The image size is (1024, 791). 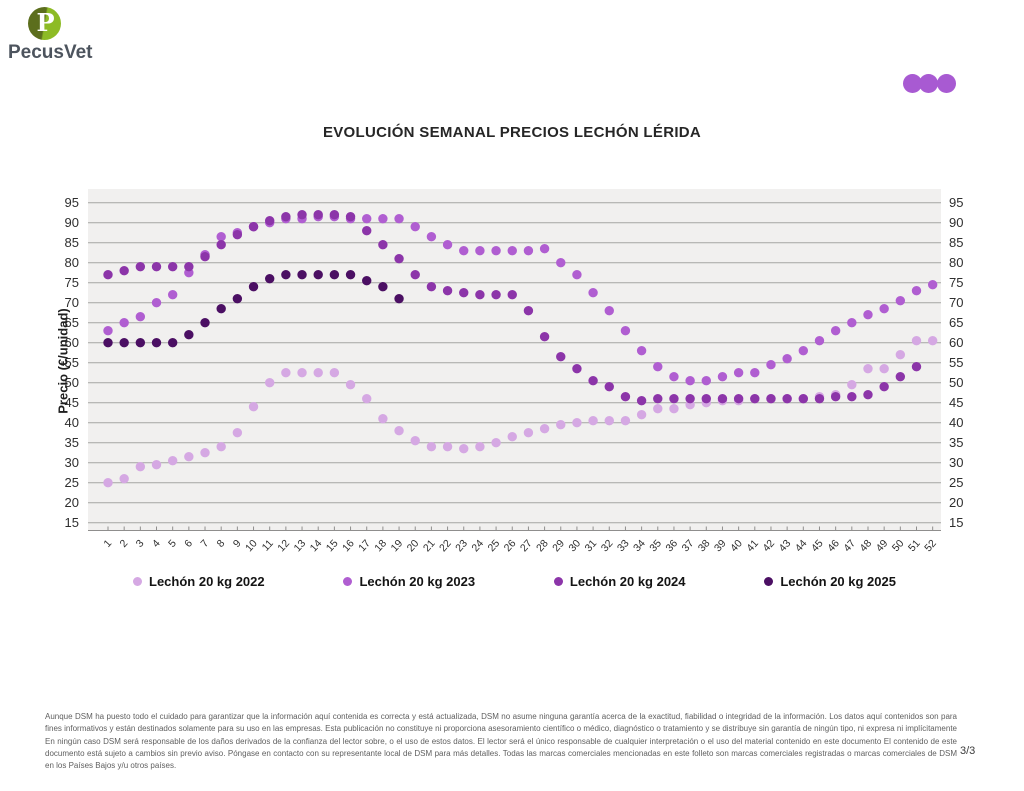 What do you see at coordinates (526, 545) in the screenshot?
I see `svg-text: 27` at bounding box center [526, 545].